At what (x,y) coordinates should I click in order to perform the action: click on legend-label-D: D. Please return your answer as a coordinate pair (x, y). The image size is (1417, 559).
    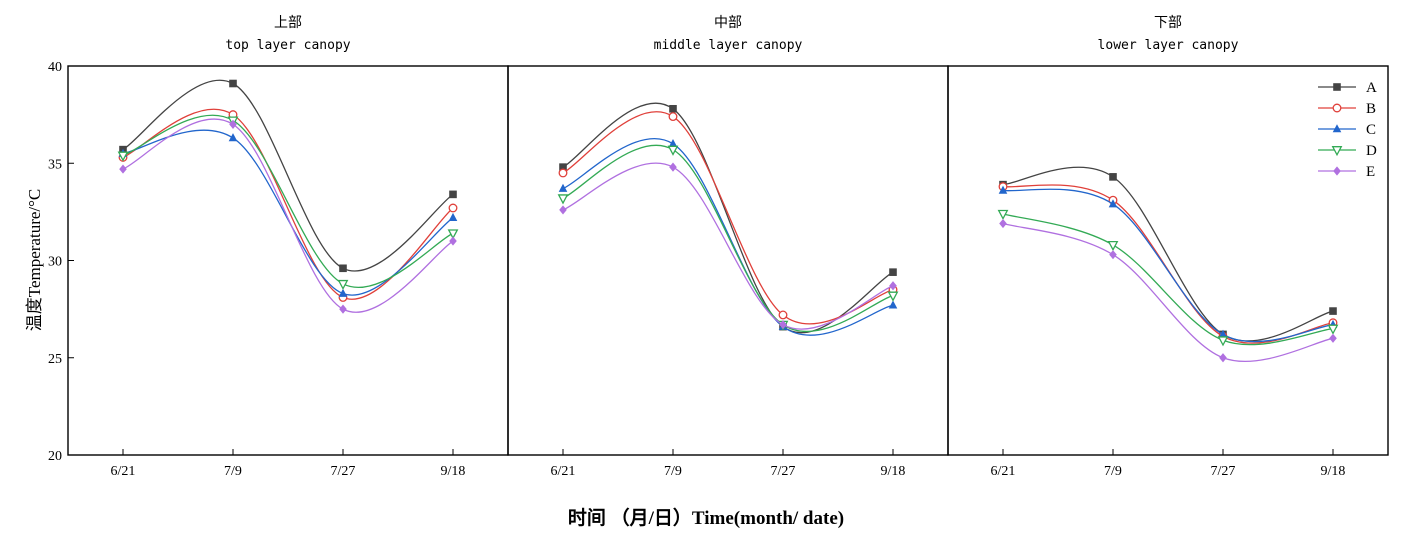
    Looking at the image, I should click on (1371, 151).